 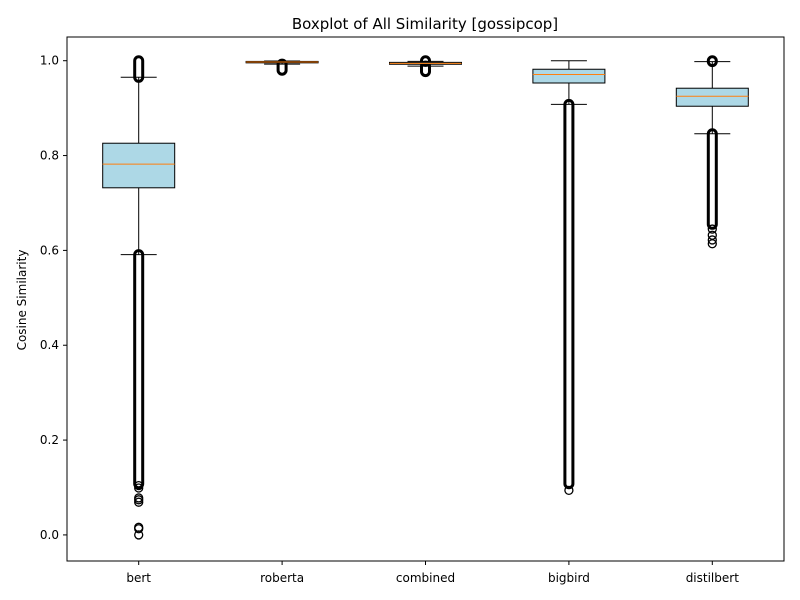 What do you see at coordinates (22, 300) in the screenshot?
I see `y-axis-label: Cosine Similarity` at bounding box center [22, 300].